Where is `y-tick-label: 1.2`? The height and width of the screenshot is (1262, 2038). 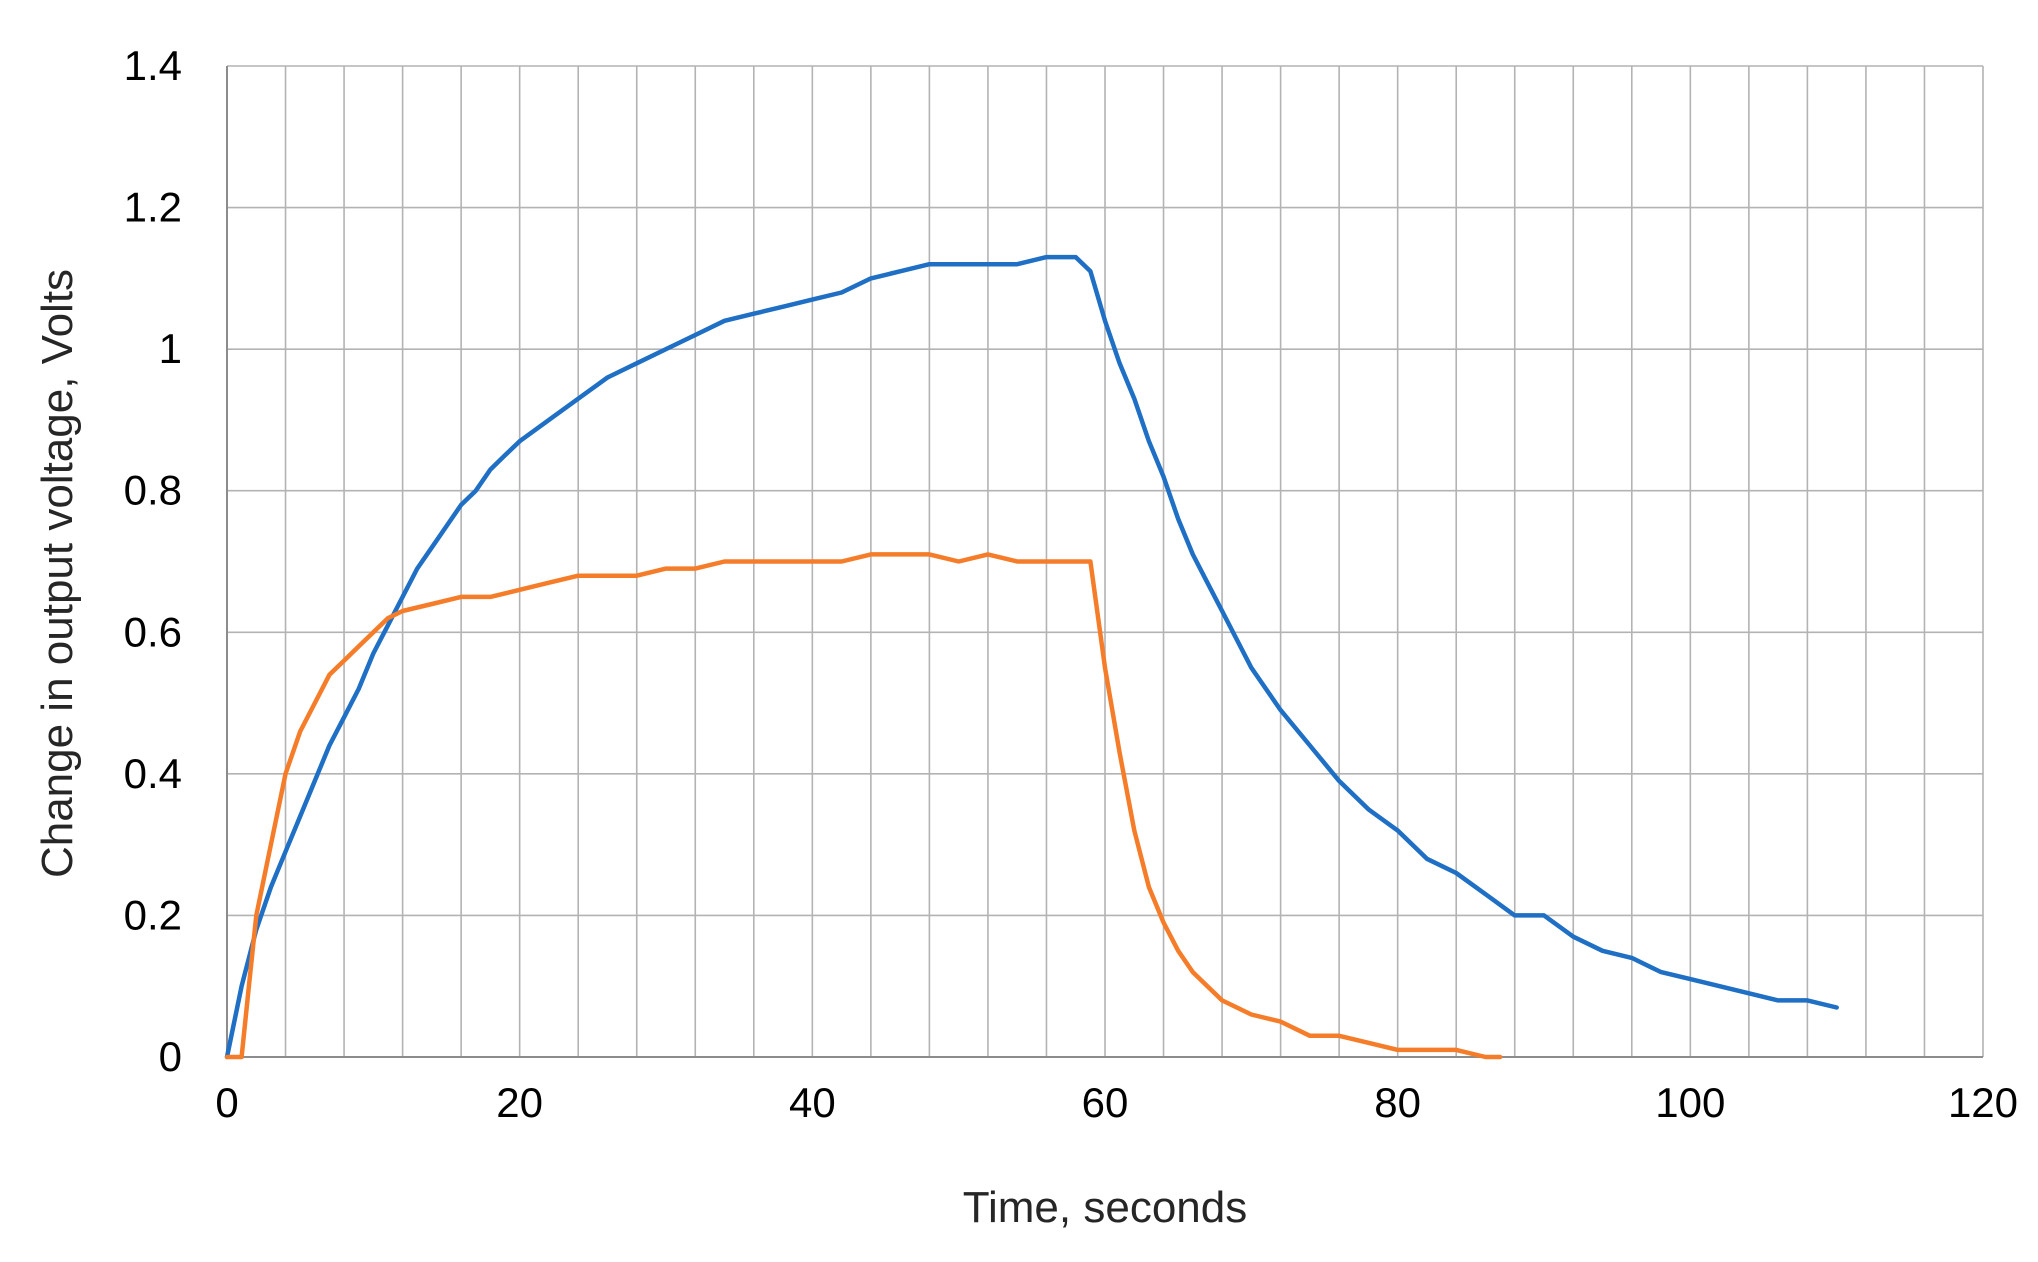
y-tick-label: 1.2 is located at coordinates (153, 207).